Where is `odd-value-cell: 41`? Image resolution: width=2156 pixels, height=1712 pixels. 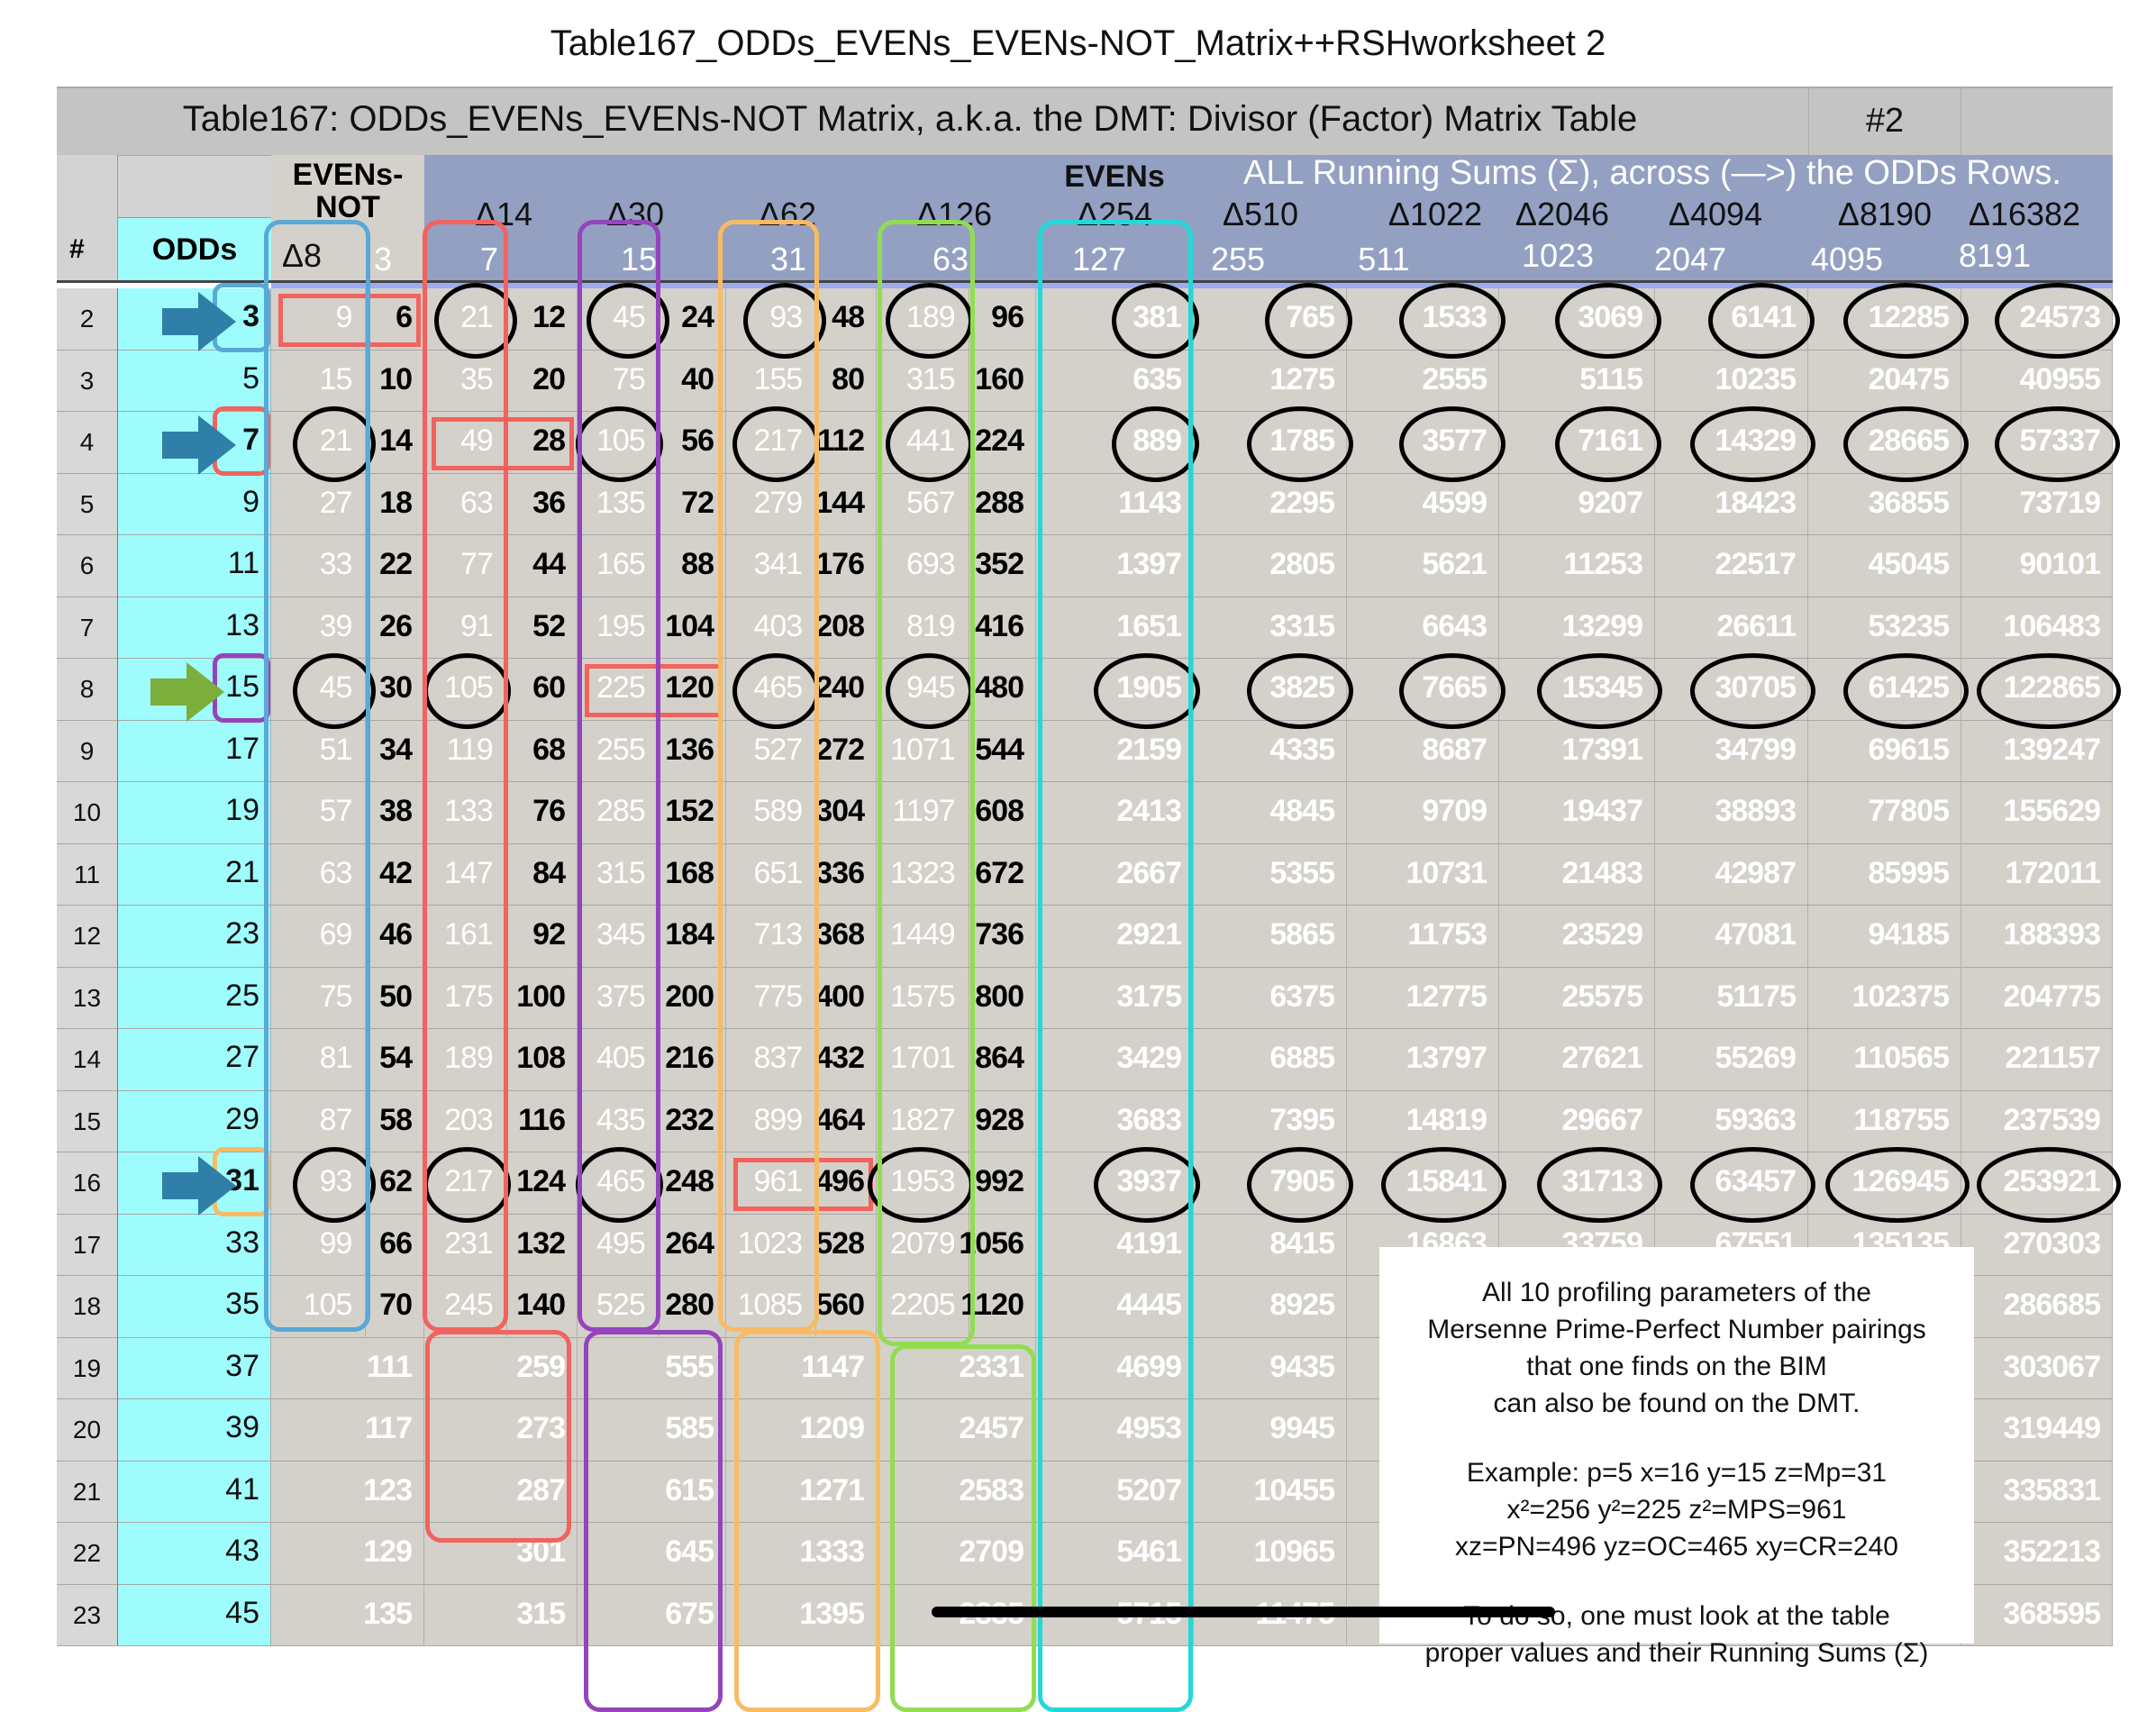
odd-value-cell: 41 is located at coordinates (194, 1492).